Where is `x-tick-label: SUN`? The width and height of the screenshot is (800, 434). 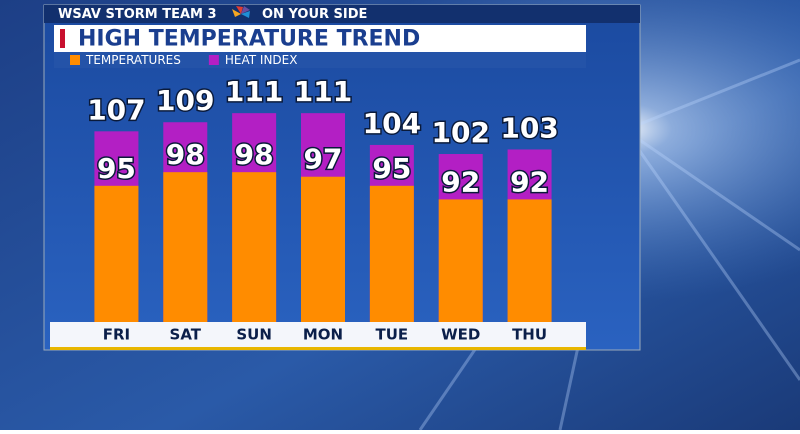
x-tick-label: SUN is located at coordinates (254, 335).